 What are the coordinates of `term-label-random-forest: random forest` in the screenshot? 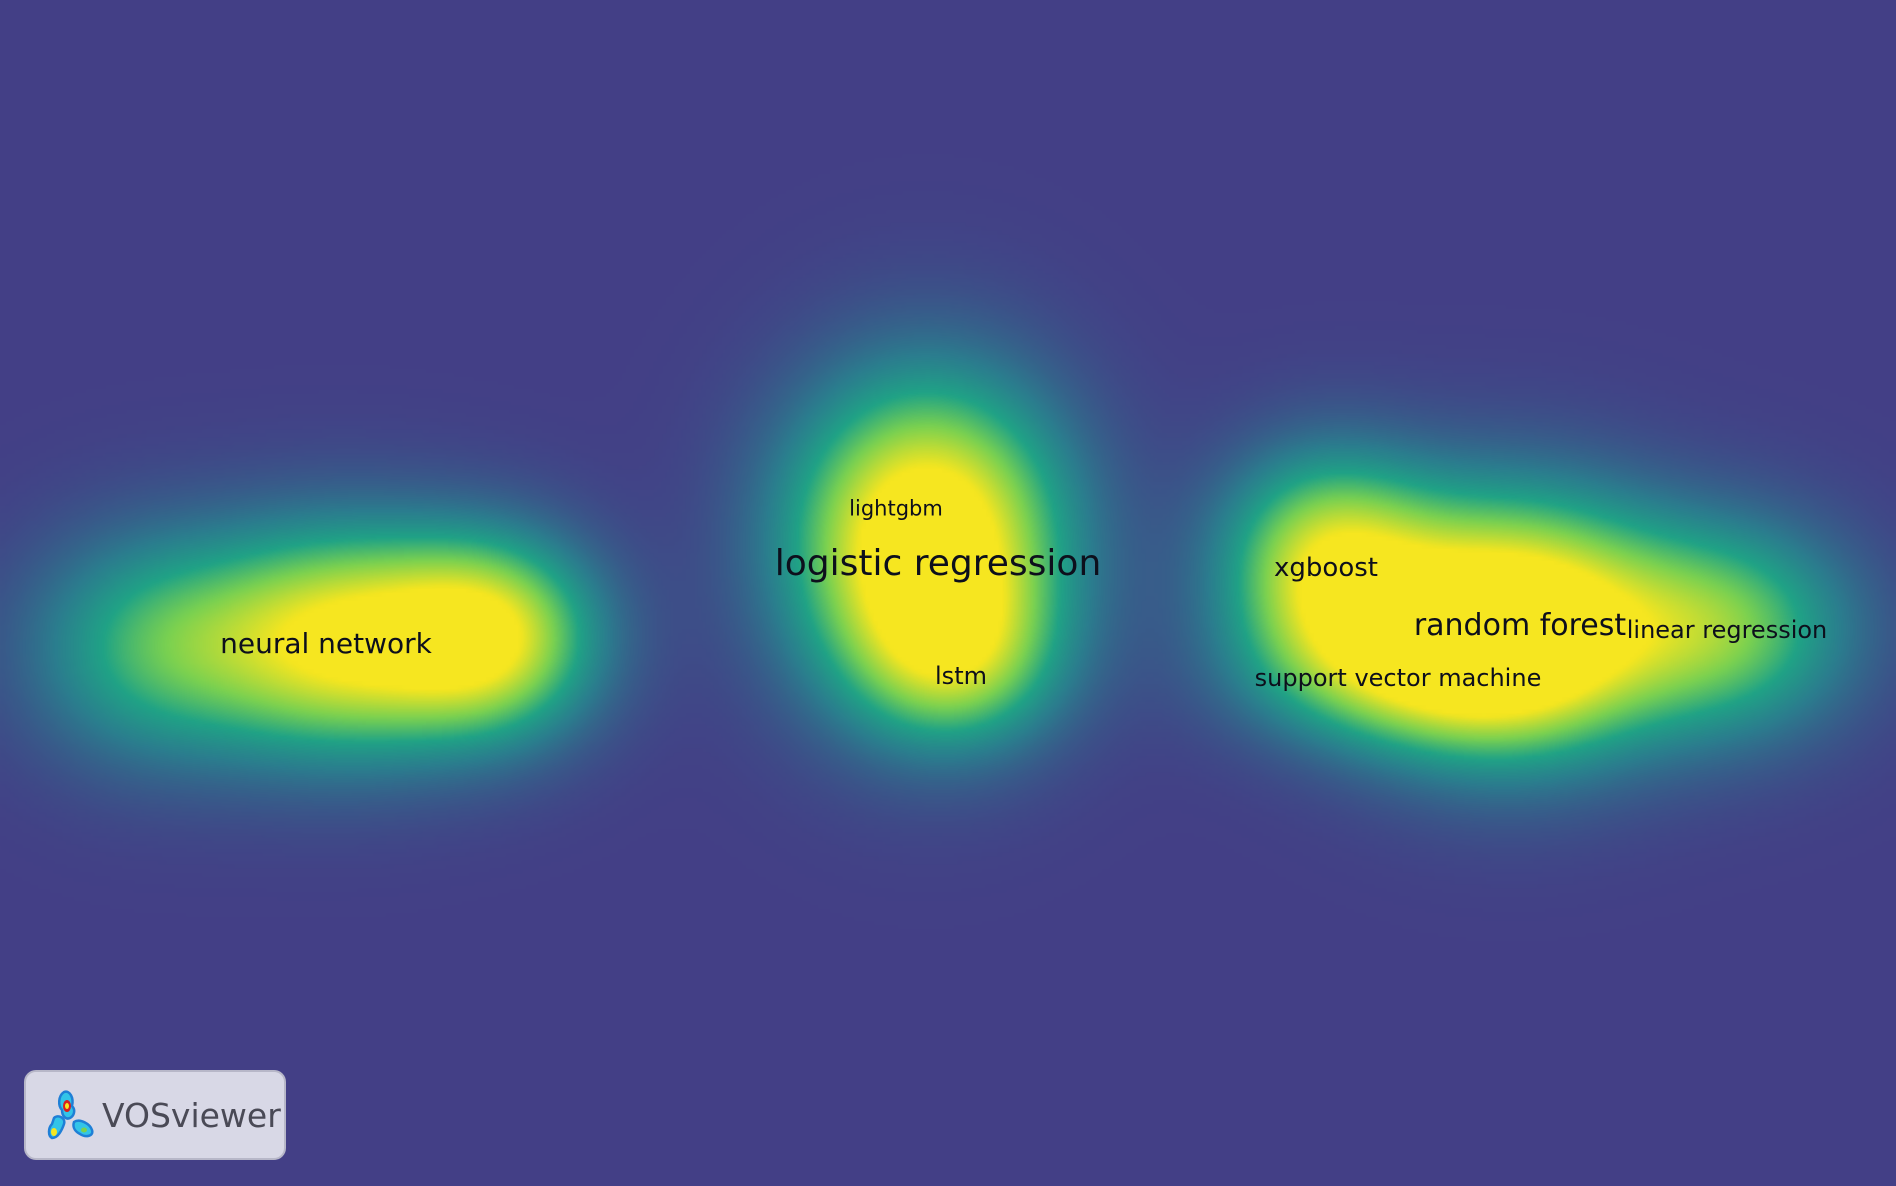 It's located at (1520, 625).